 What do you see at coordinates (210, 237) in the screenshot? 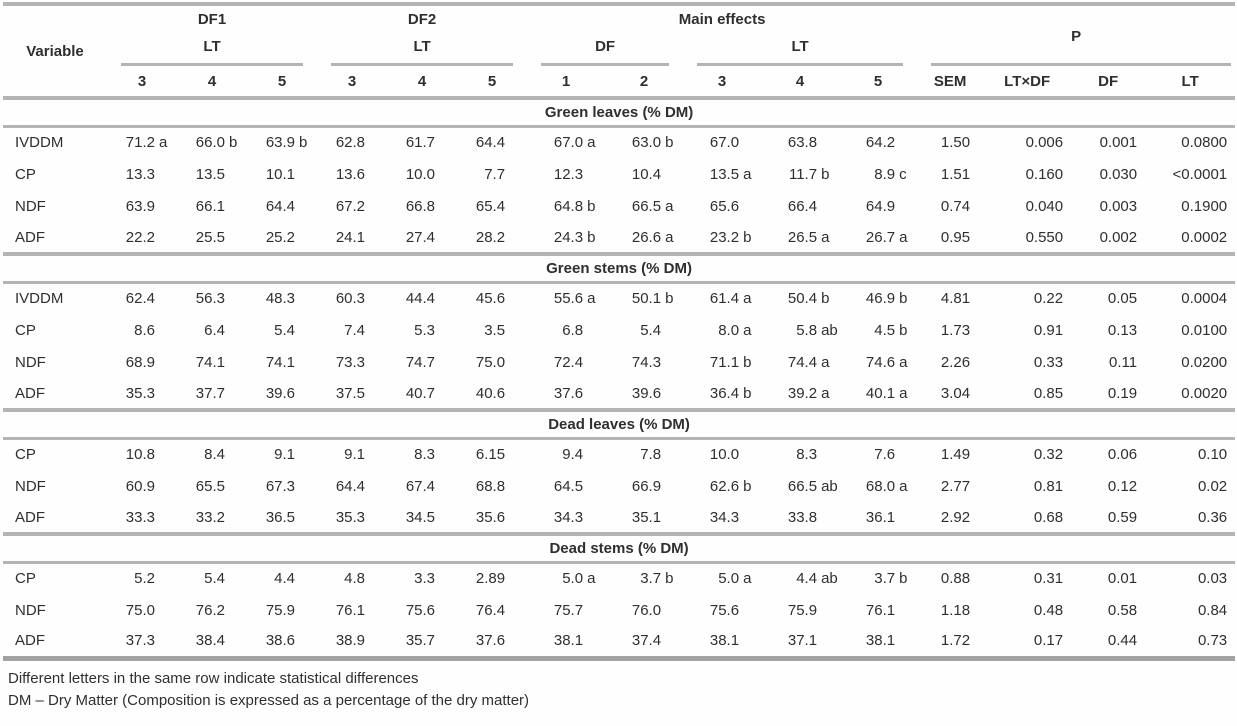
I see `value-cell: 25.5` at bounding box center [210, 237].